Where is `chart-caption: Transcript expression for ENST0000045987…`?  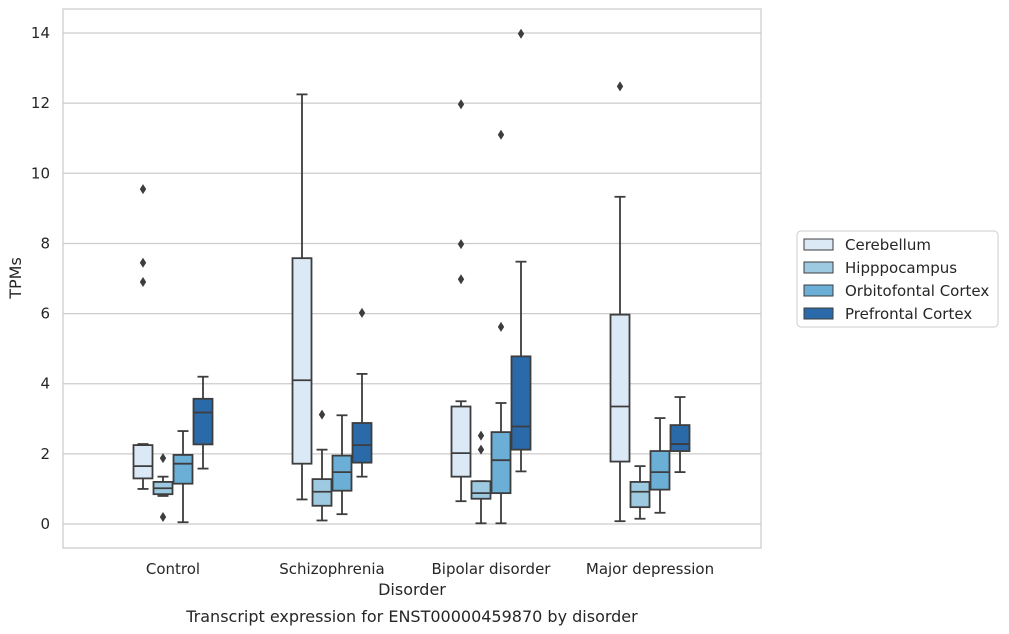
chart-caption: Transcript expression for ENST0000045987… is located at coordinates (411, 616).